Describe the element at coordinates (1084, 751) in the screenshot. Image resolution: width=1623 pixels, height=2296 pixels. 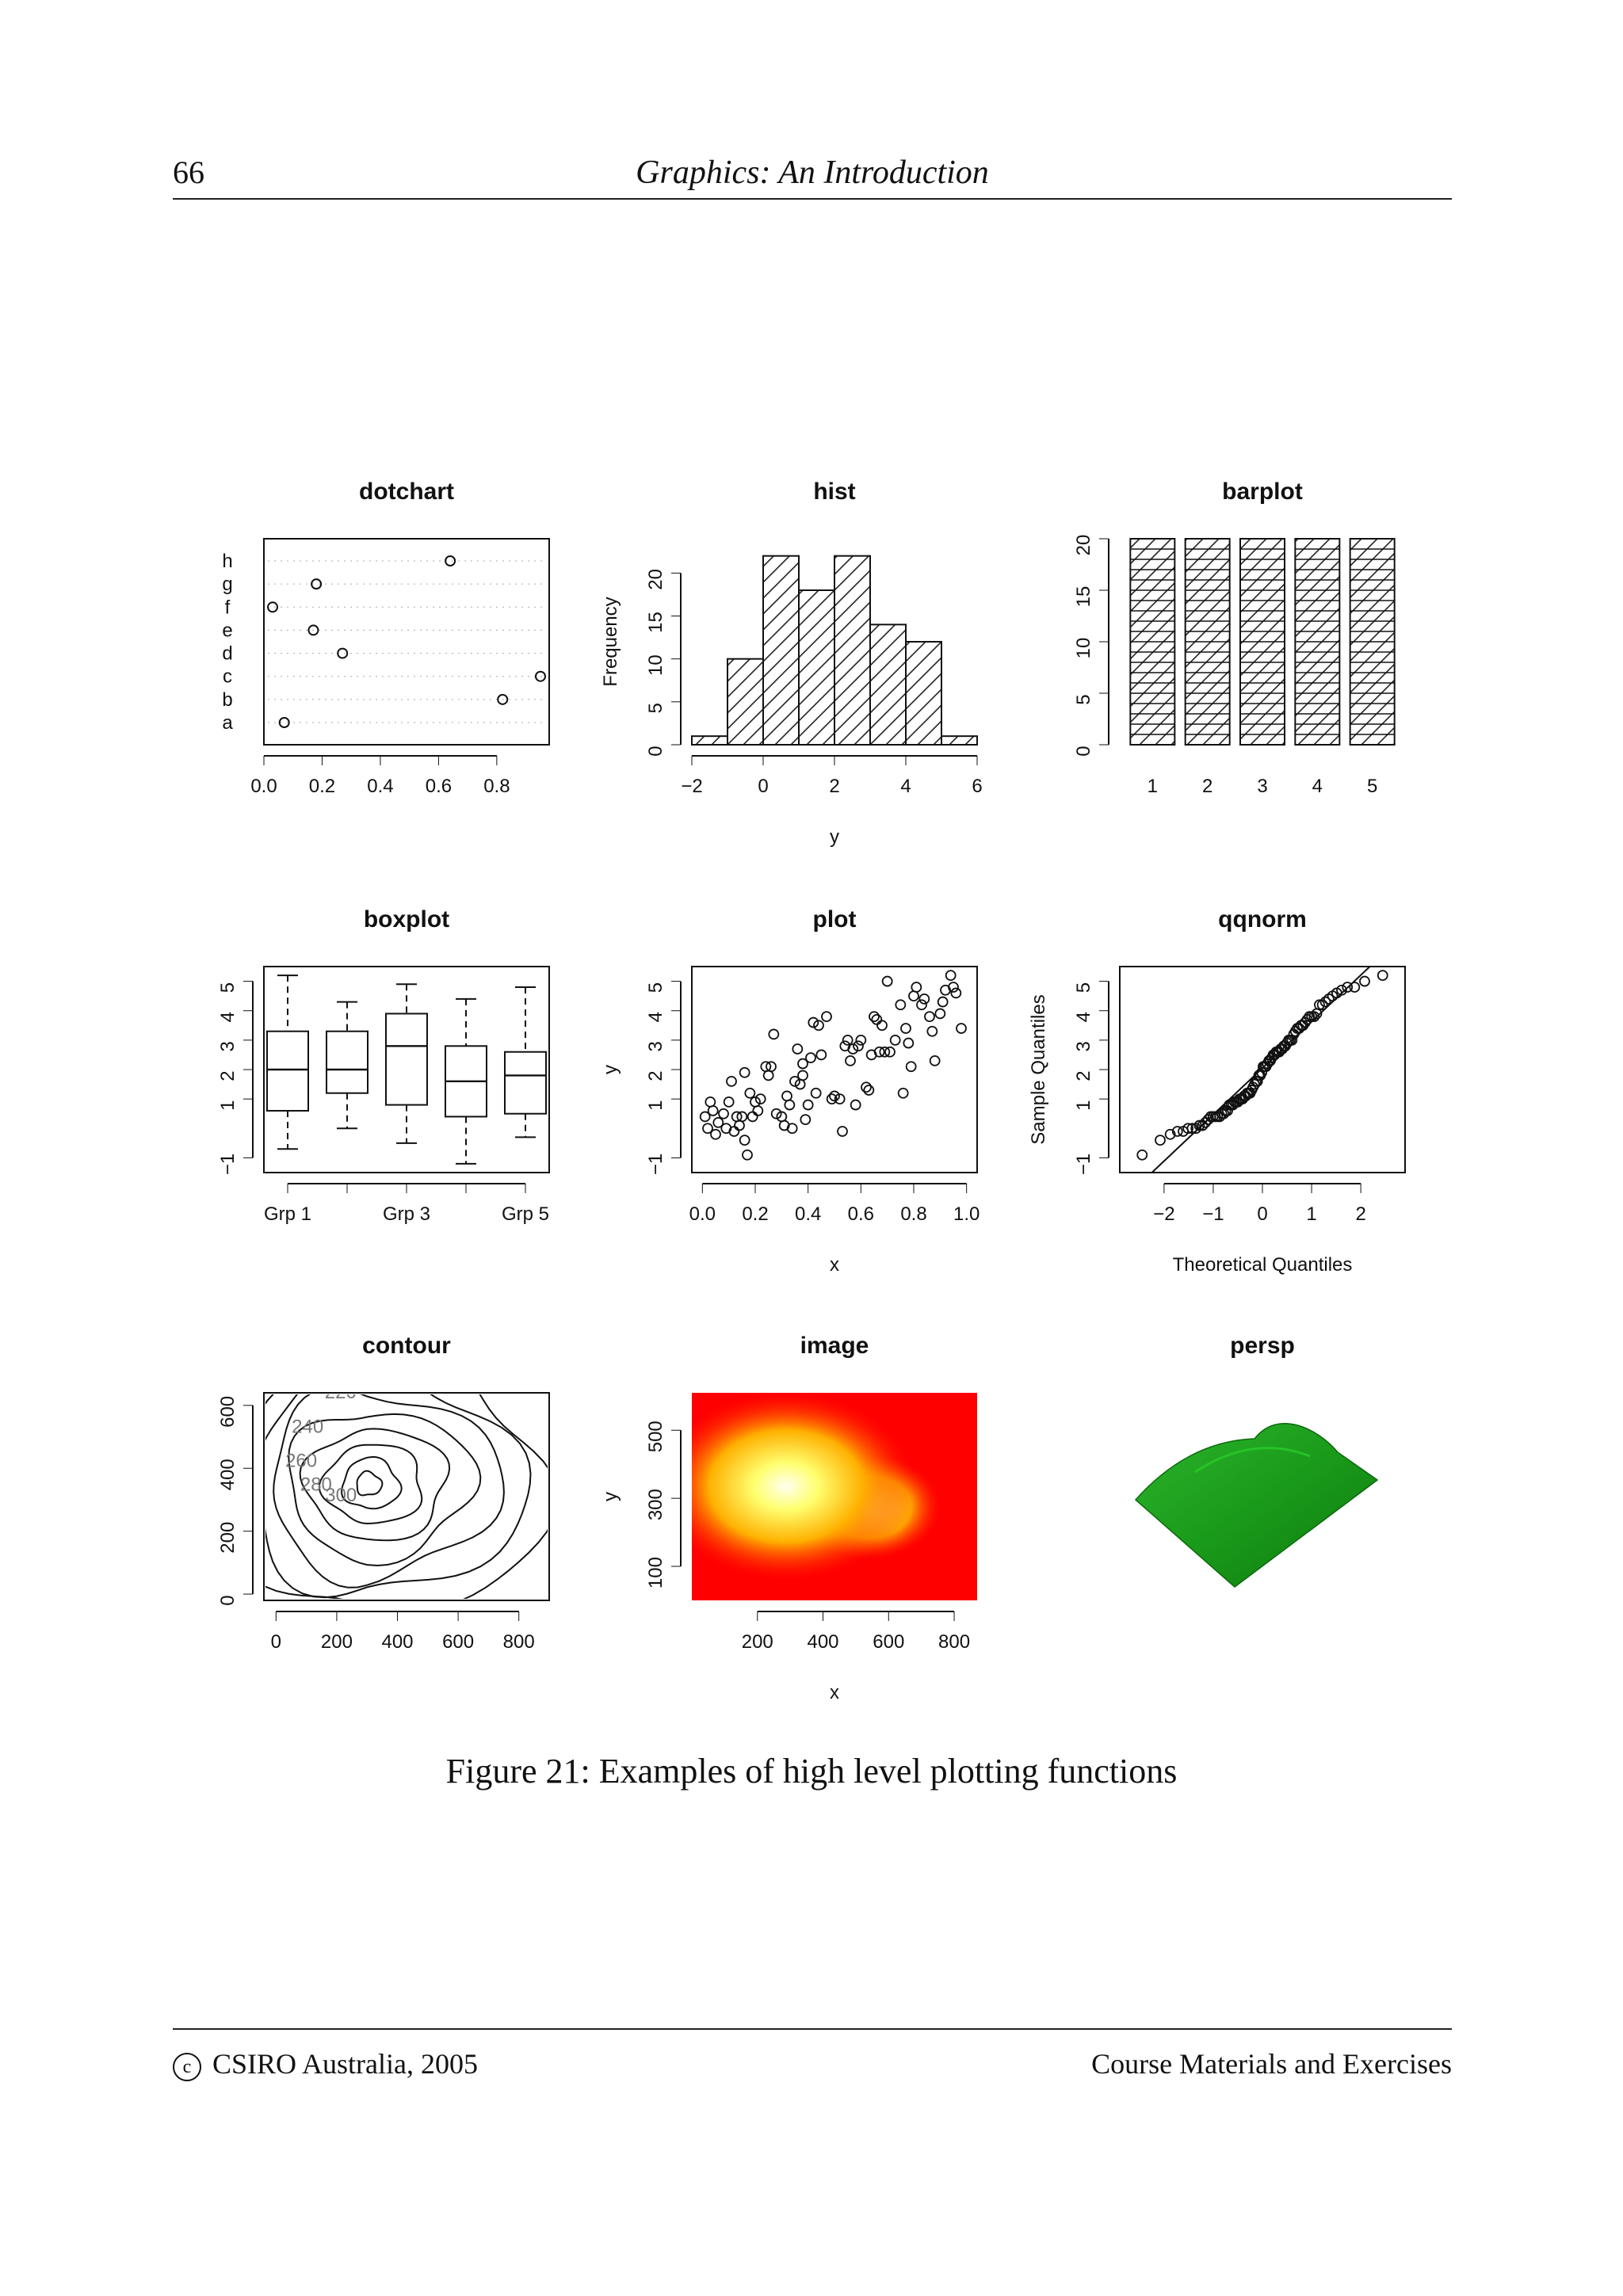
I see `barplot-y-tick-label: 0` at that location.